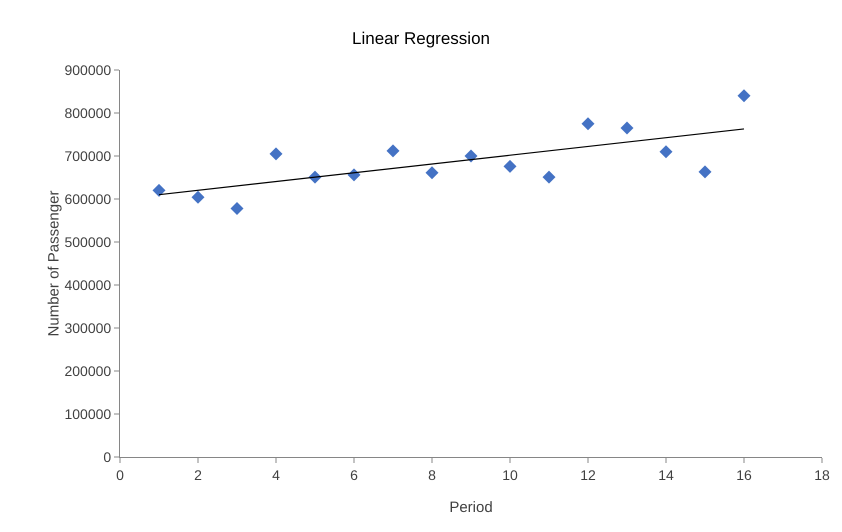  What do you see at coordinates (471, 507) in the screenshot?
I see `x-axis-title: Period` at bounding box center [471, 507].